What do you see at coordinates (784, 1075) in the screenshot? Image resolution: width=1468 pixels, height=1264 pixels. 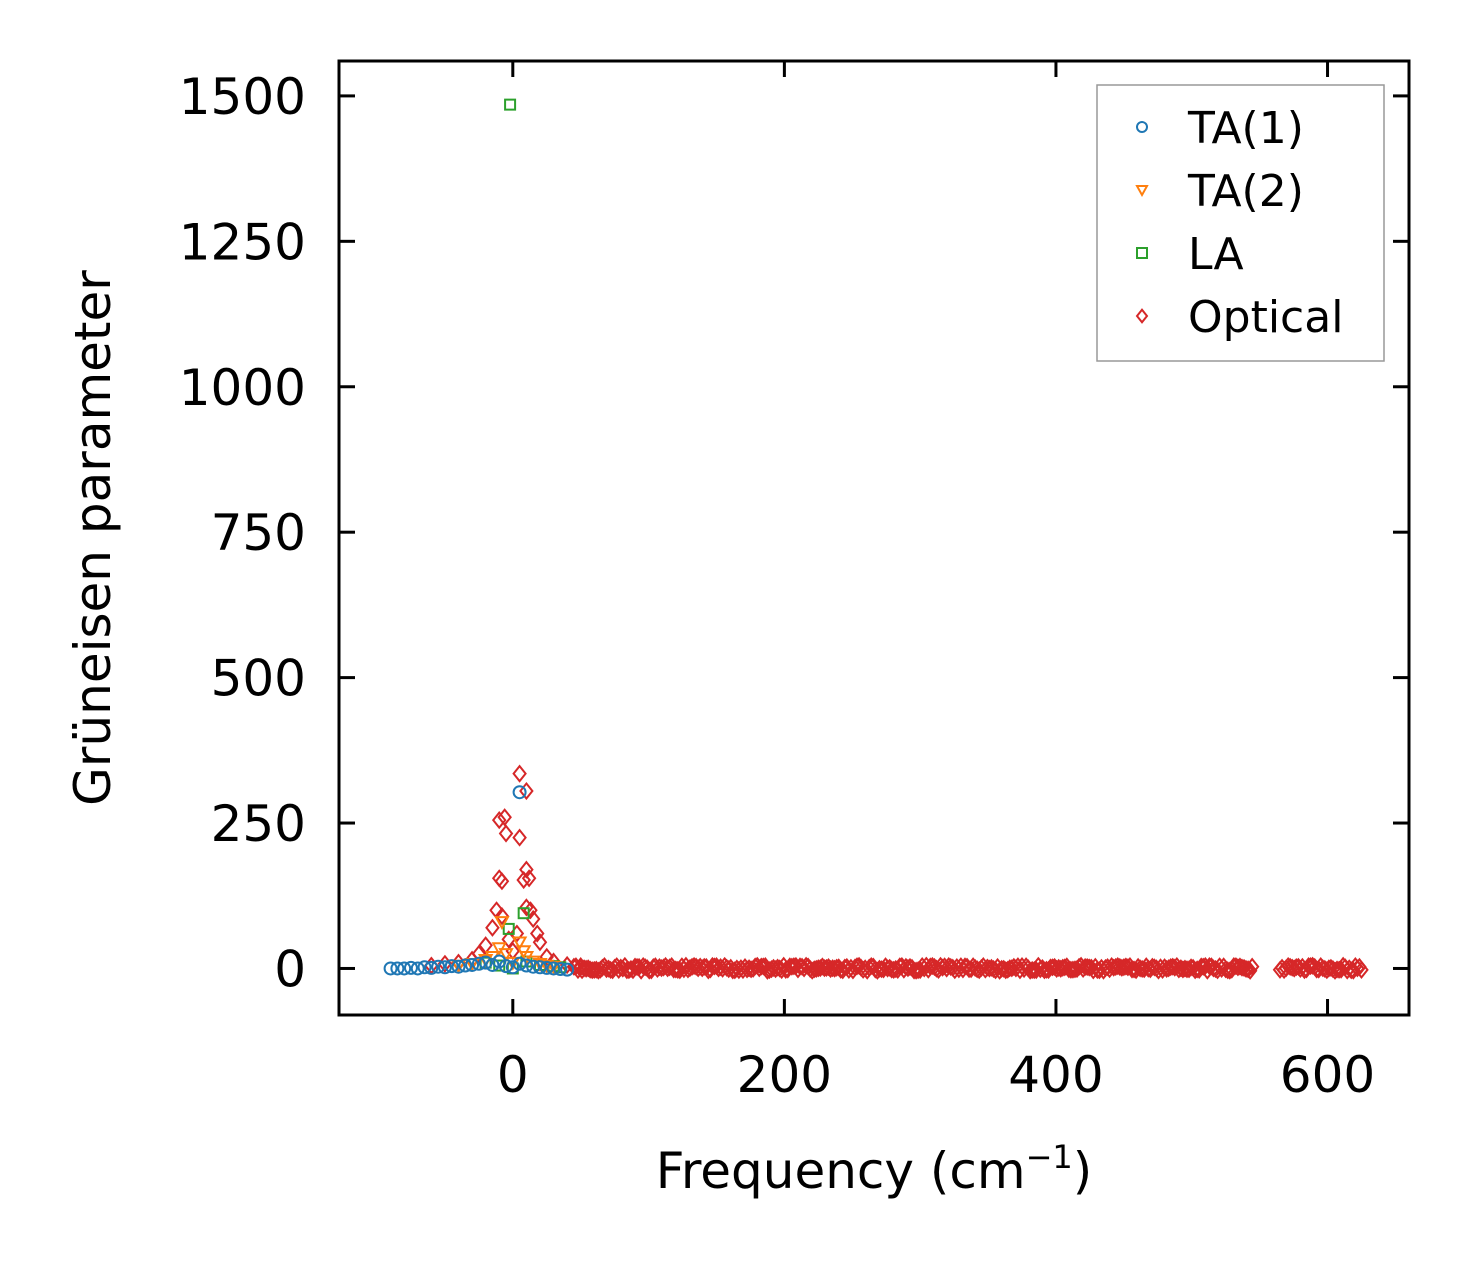 I see `x-tick-label: 200` at bounding box center [784, 1075].